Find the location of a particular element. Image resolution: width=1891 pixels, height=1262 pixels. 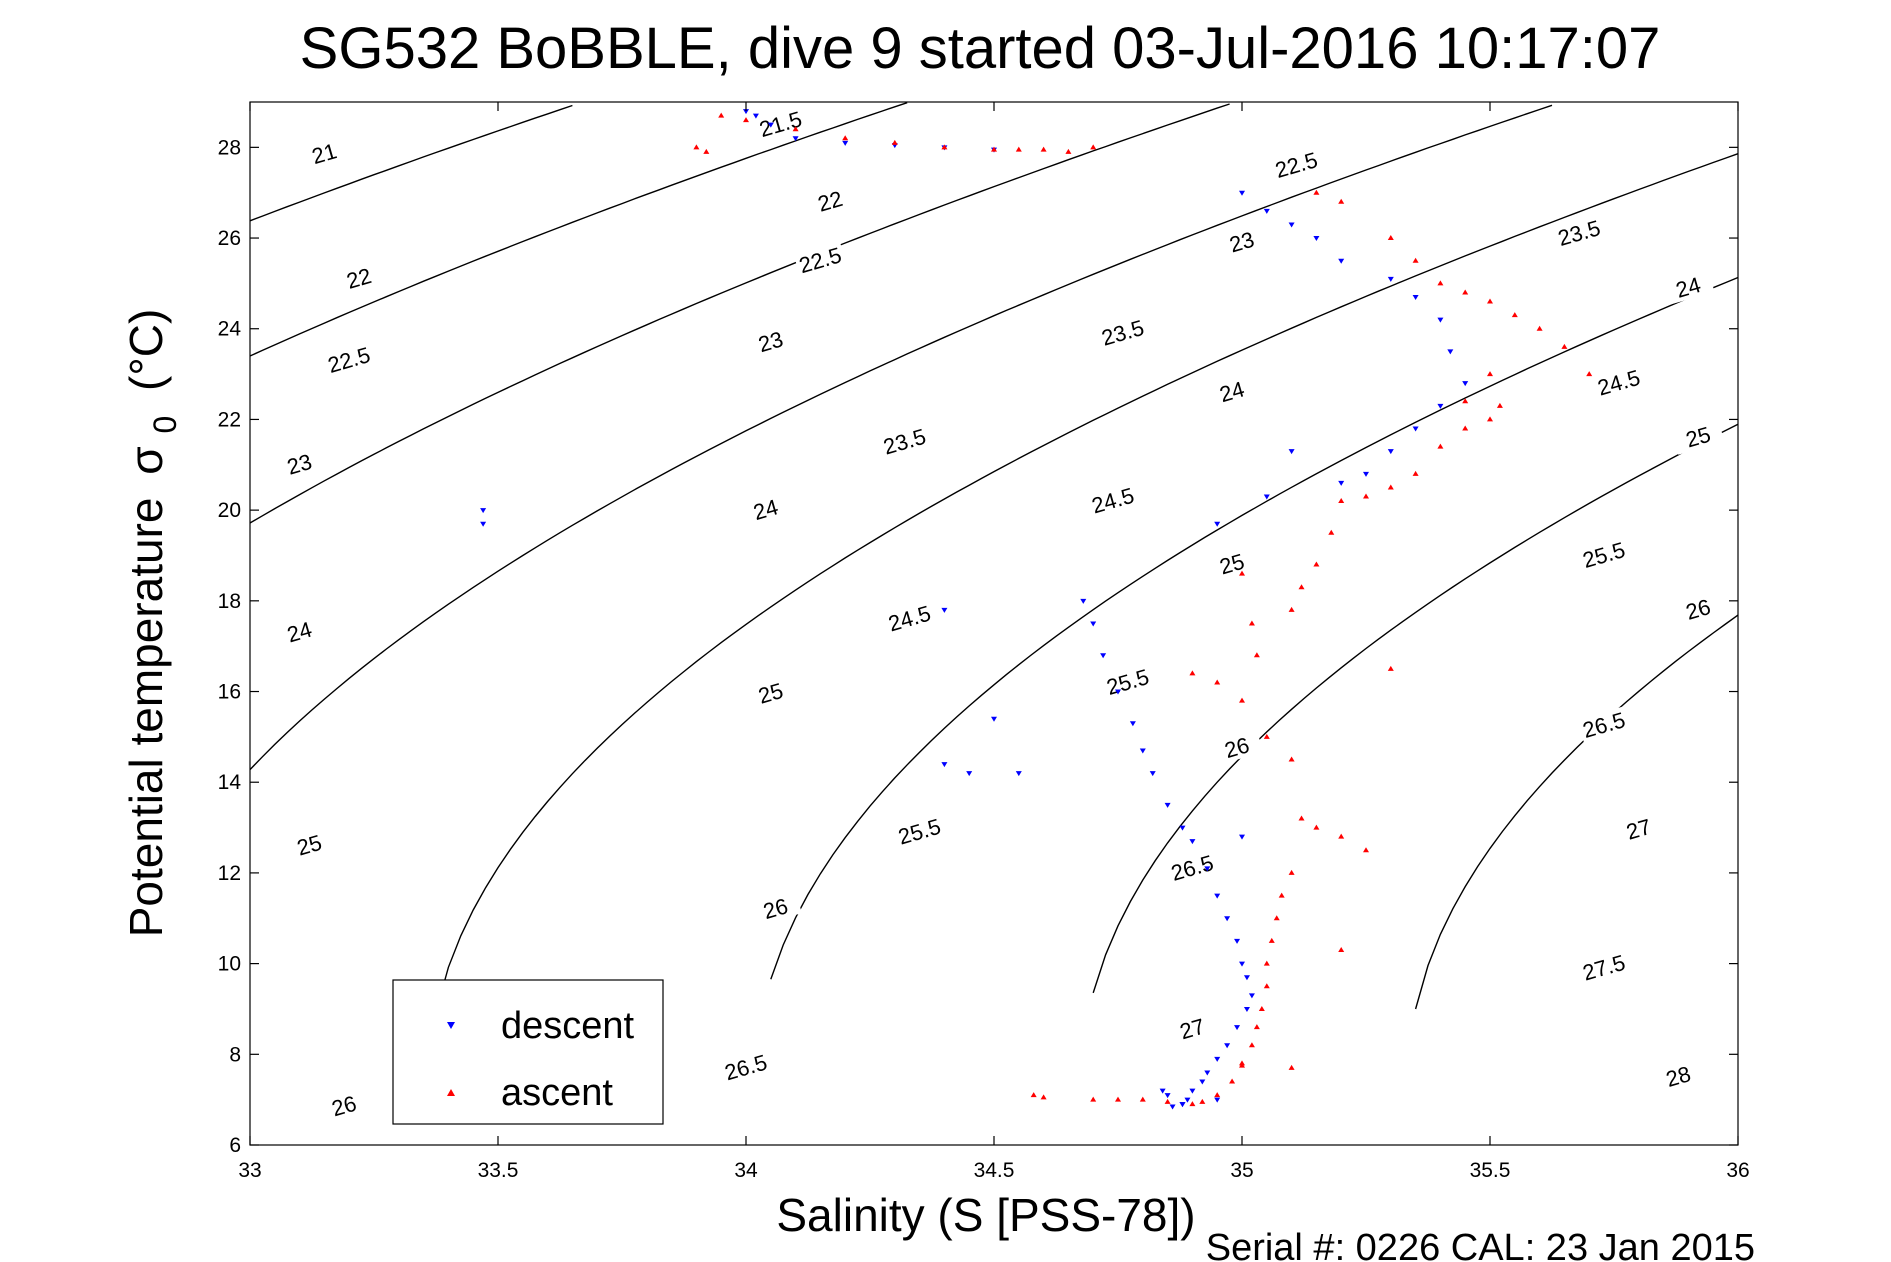

contour-label: 26.5 is located at coordinates (746, 1068).